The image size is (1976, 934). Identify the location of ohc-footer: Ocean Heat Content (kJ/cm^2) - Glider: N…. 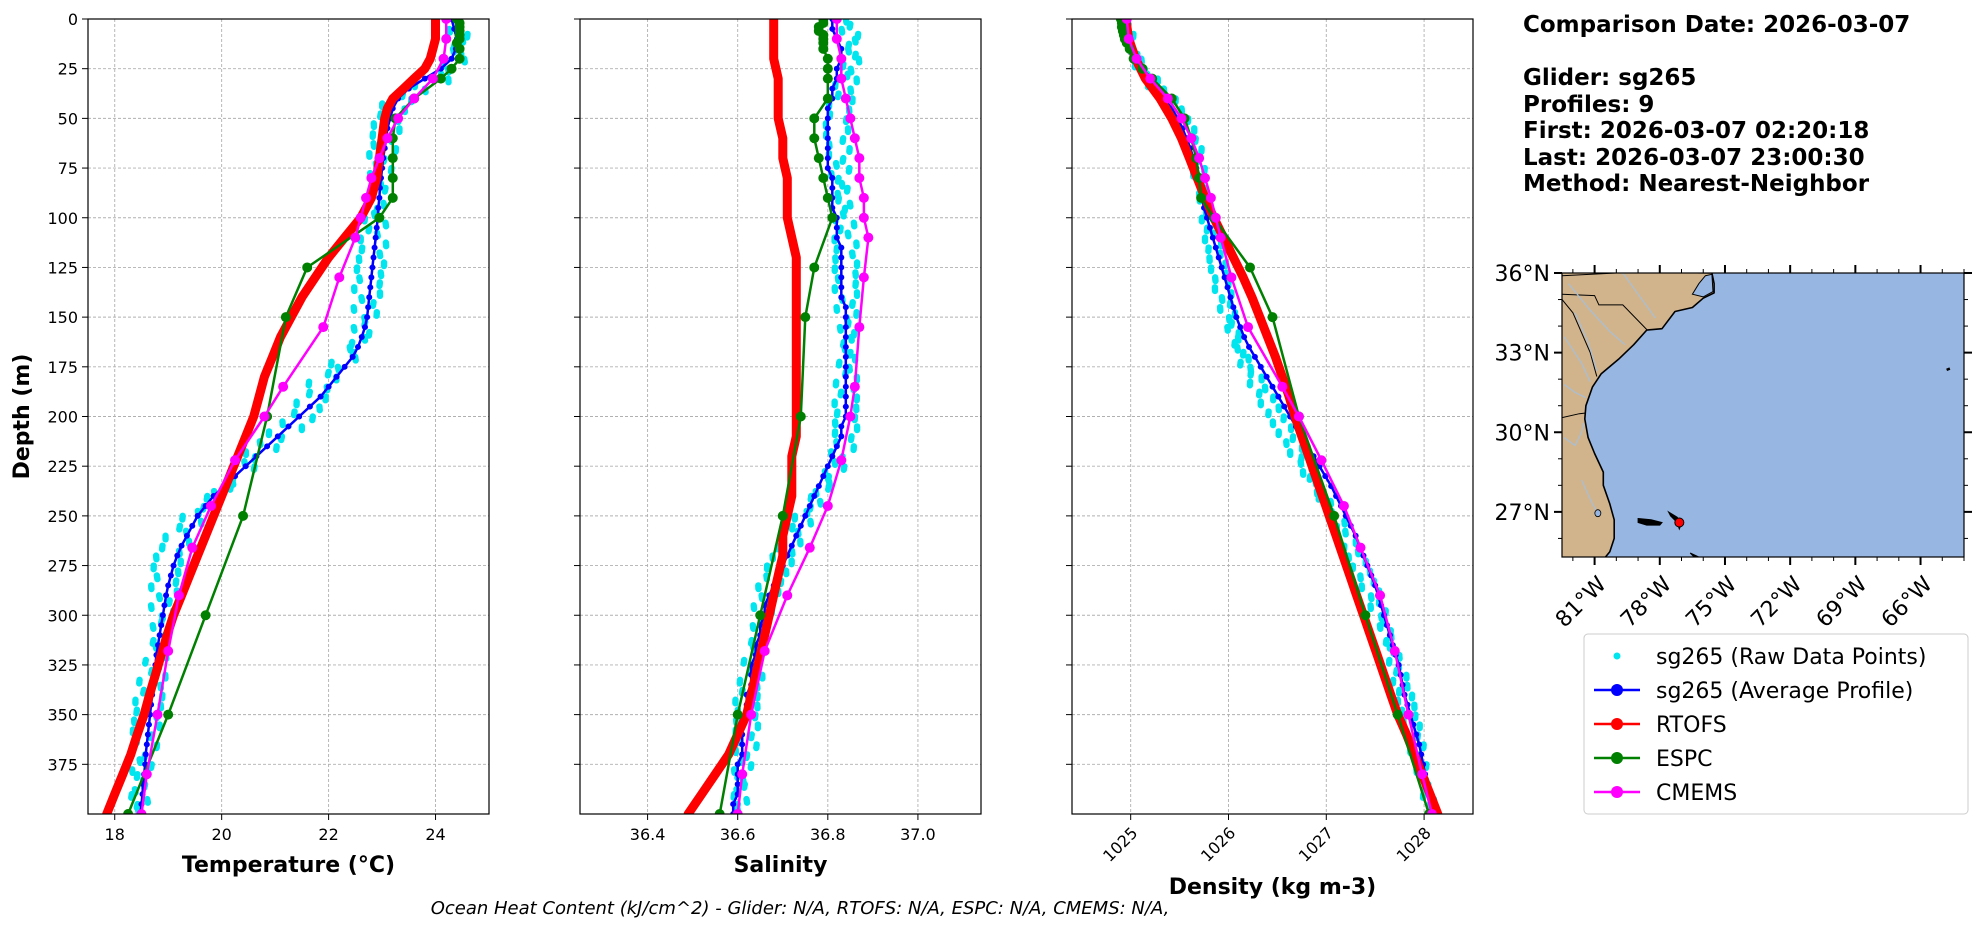
(800, 908).